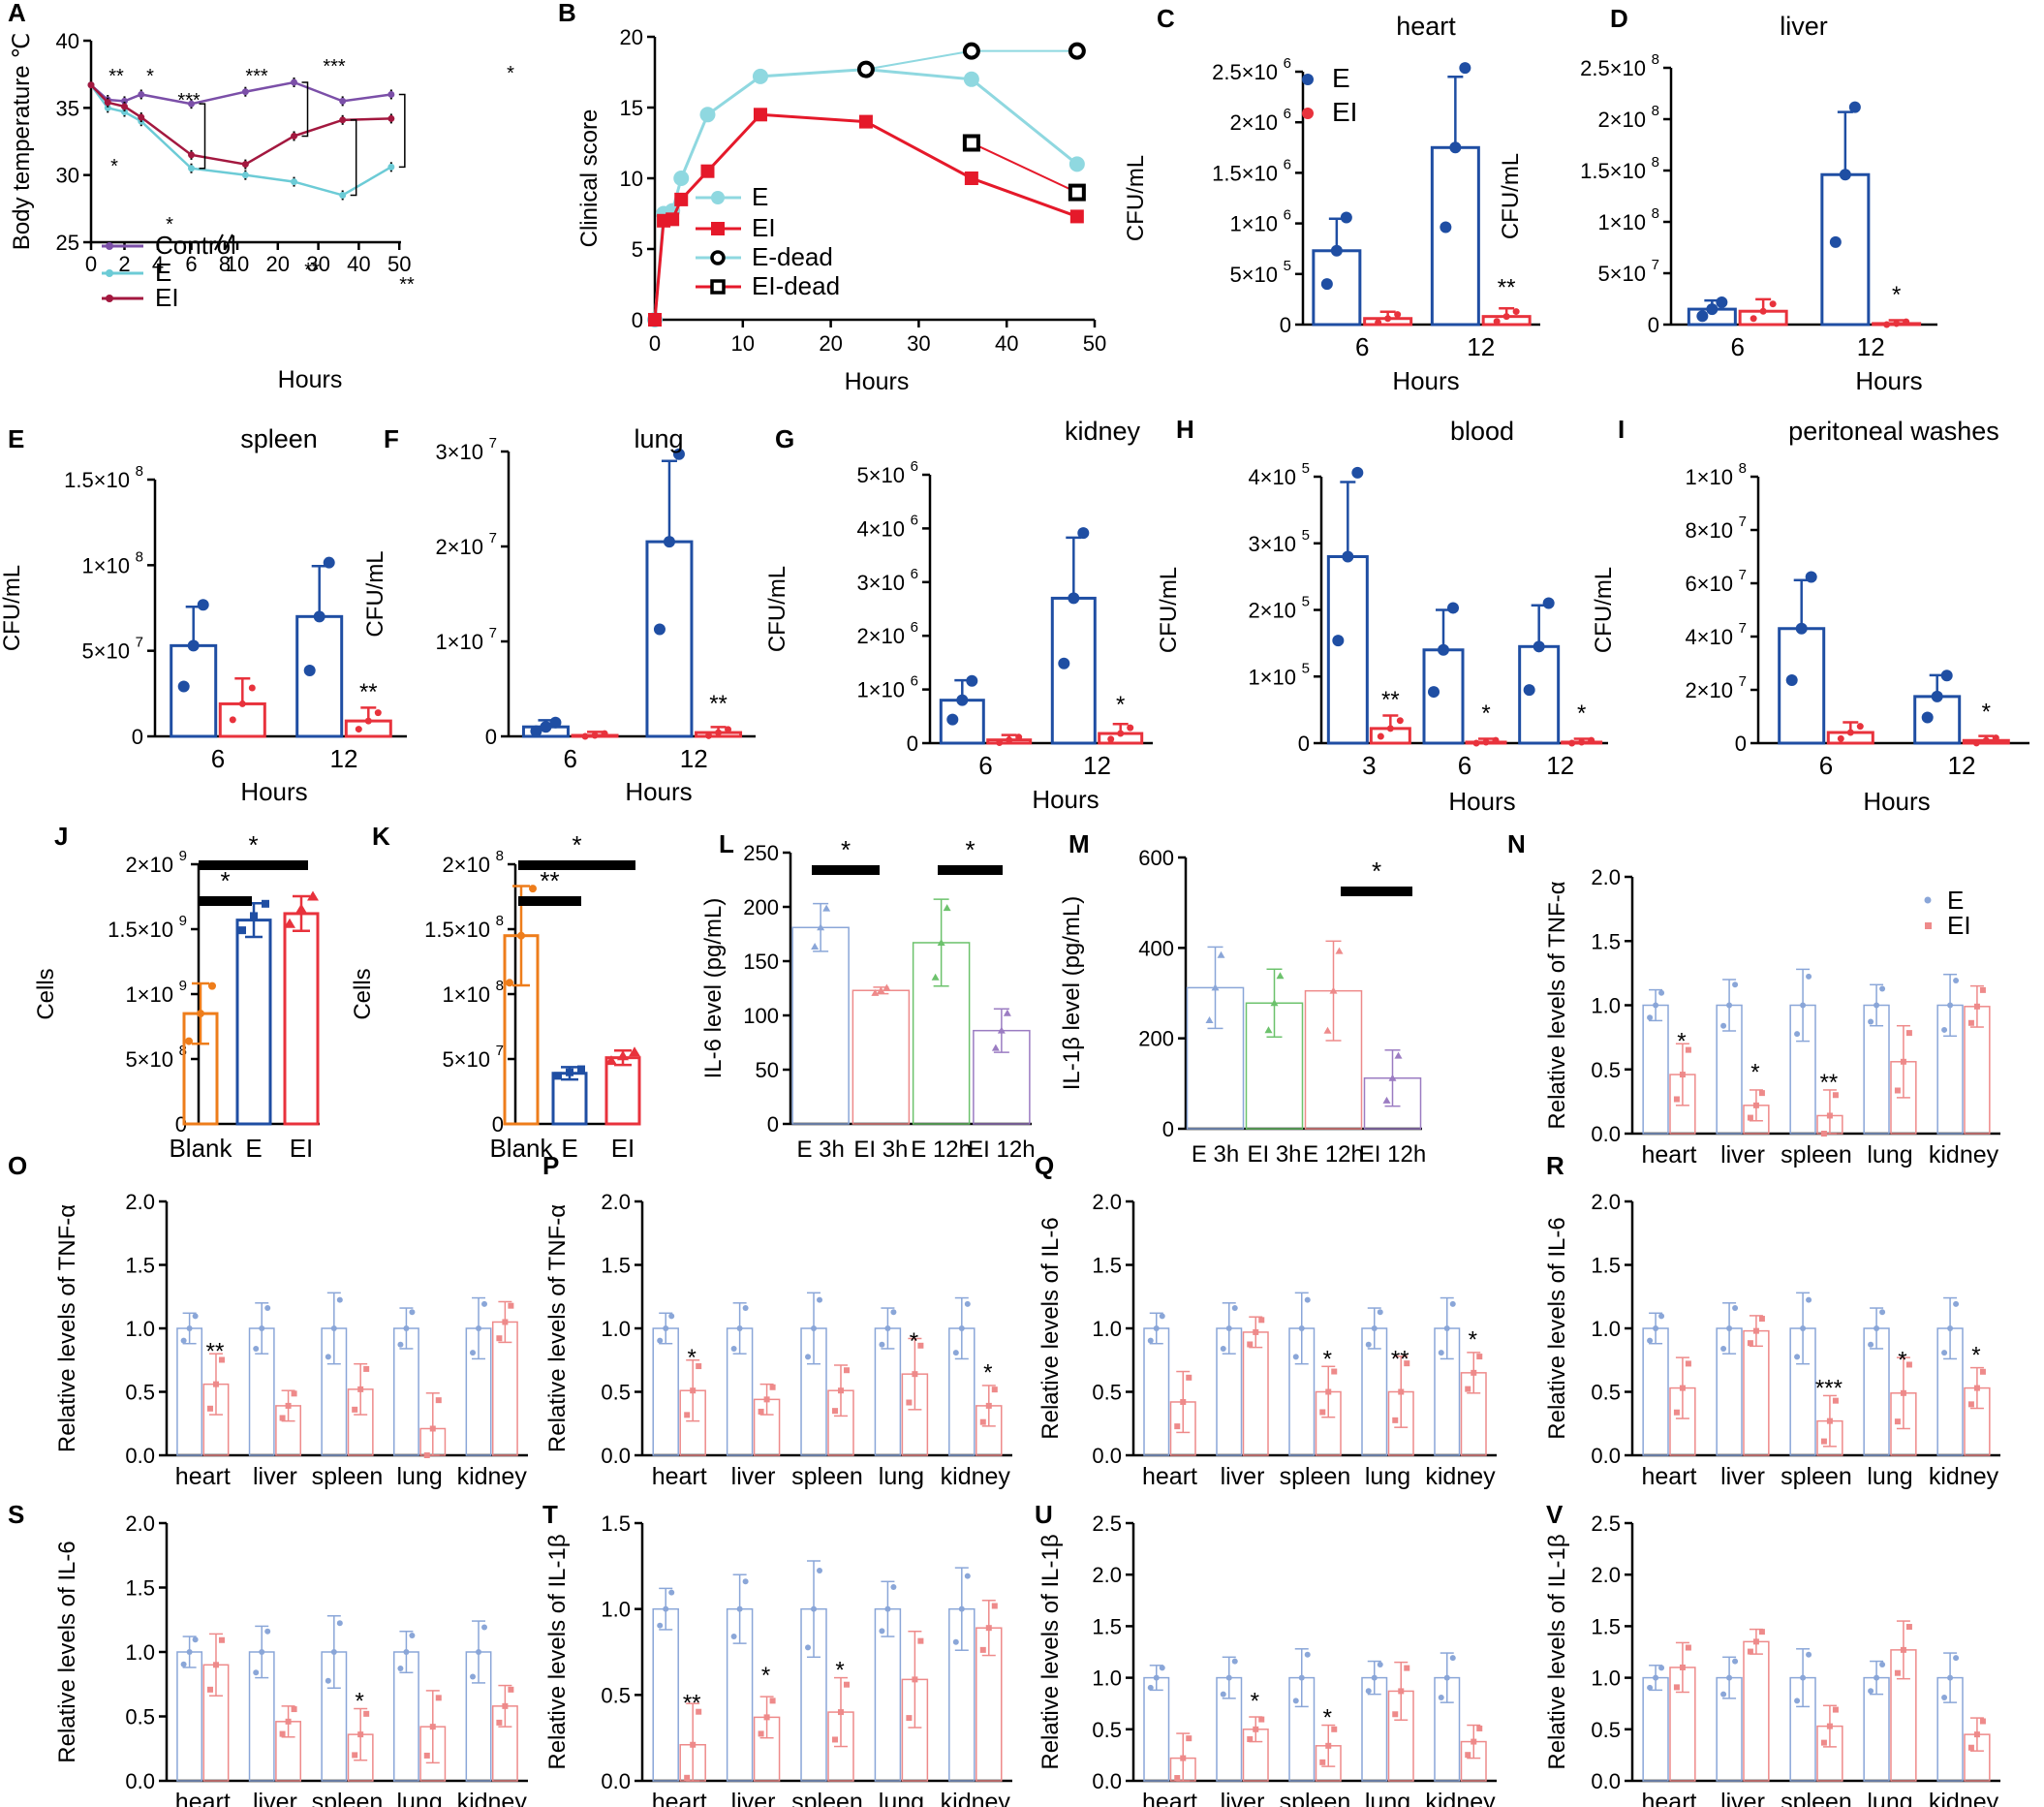 This screenshot has height=1807, width=2044. What do you see at coordinates (149, 1059) in the screenshot?
I see `y-tick-label: 5×10` at bounding box center [149, 1059].